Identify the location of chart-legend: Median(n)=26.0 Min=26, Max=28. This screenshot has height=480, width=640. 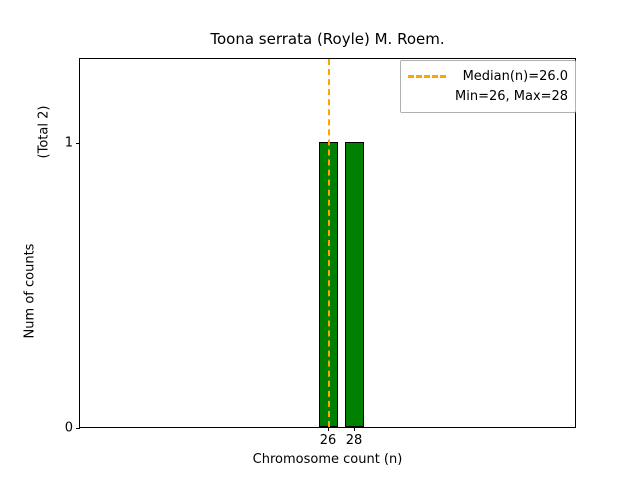
(488, 86).